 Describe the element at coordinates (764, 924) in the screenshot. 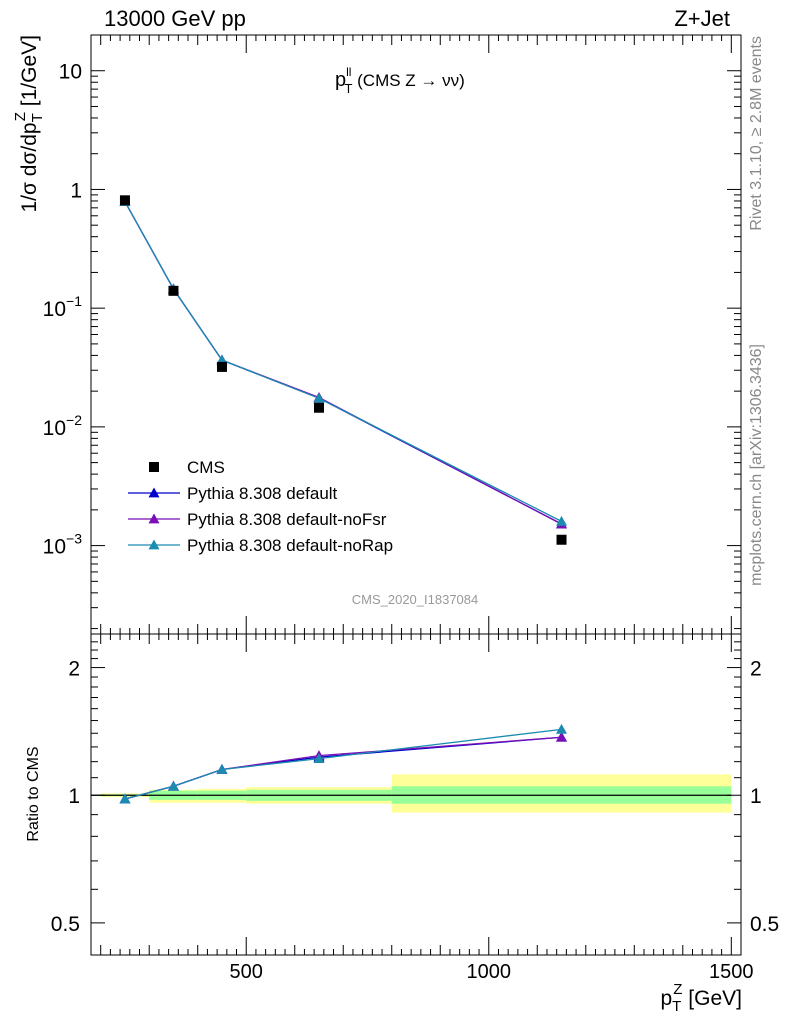

I see `ratio-y-tick-label-right: 0.5` at that location.